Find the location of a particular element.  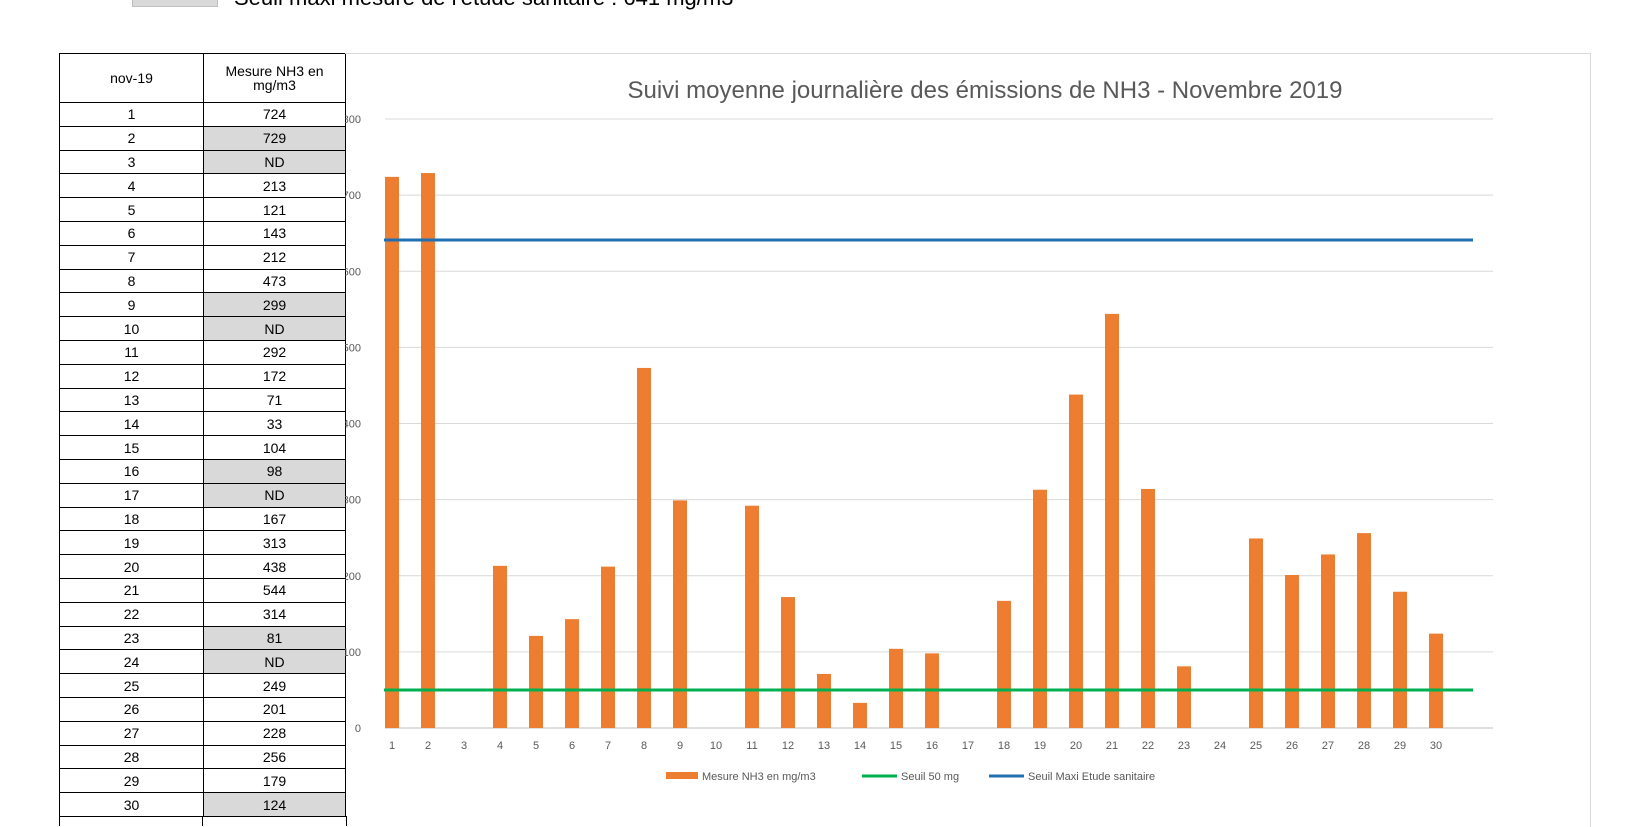

table-cell-value: 228 is located at coordinates (274, 733).